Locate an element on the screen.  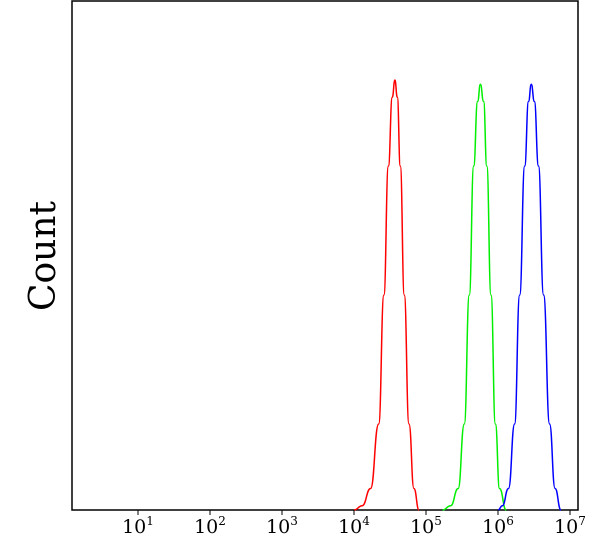
y-axis-label: Count is located at coordinates (43, 255).